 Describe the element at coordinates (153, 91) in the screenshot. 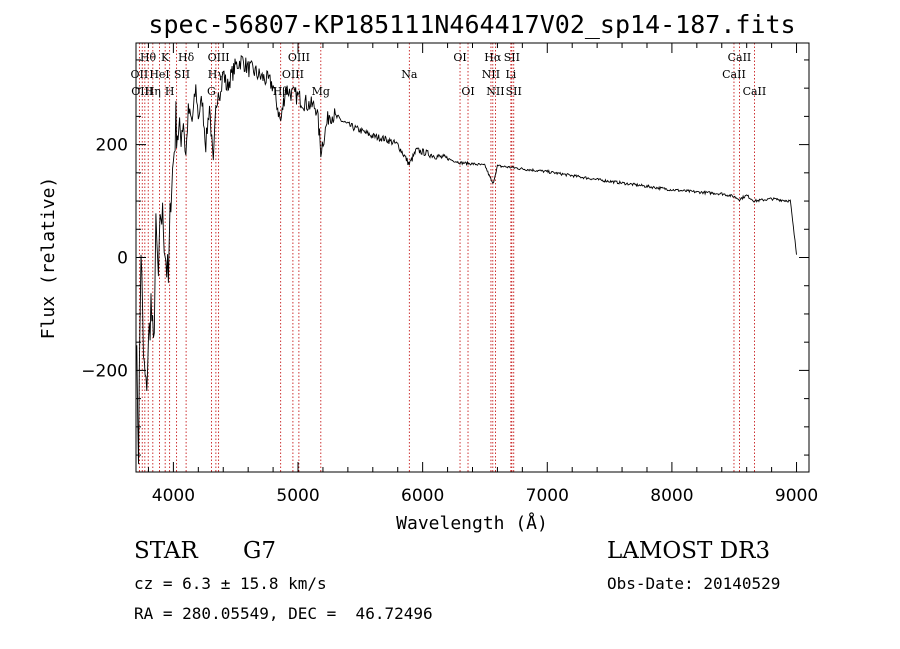

I see `spectral-line-label: Hη` at that location.